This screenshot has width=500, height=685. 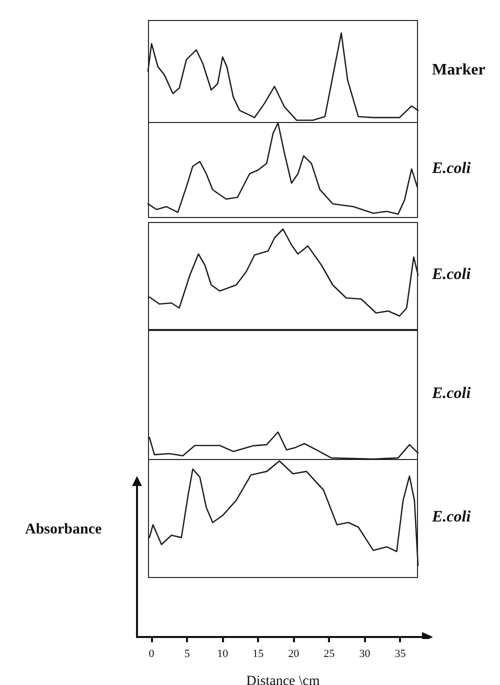 What do you see at coordinates (63, 530) in the screenshot?
I see `y-axis-title: Absorbance` at bounding box center [63, 530].